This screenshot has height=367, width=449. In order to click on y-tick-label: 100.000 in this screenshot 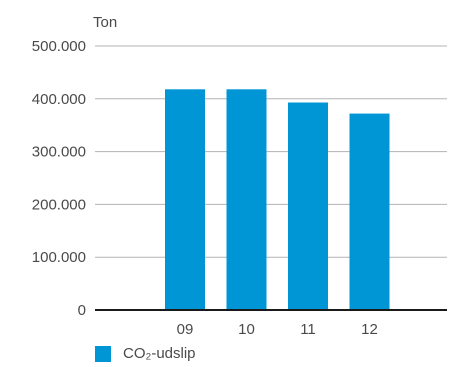, I will do `click(59, 257)`.